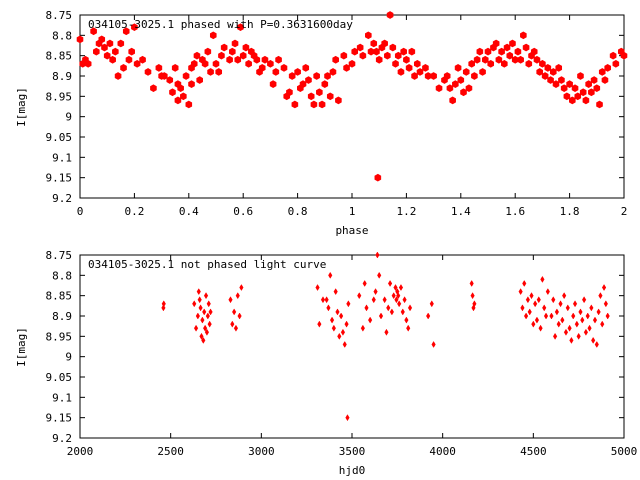 This screenshot has height=480, width=640. Describe the element at coordinates (570, 211) in the screenshot. I see `x-tick-label: 1.8` at that location.